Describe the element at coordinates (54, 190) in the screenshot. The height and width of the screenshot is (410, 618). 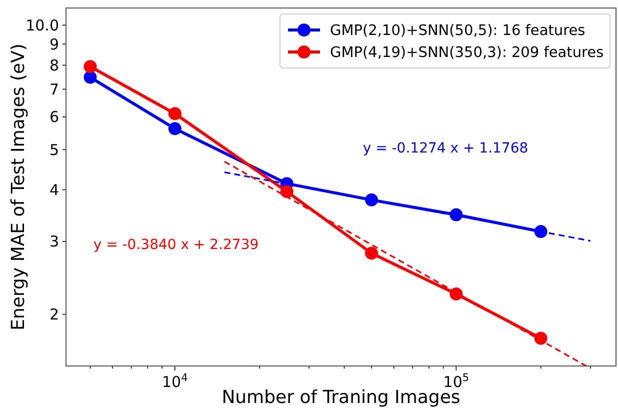
I see `y-tick-label: 4` at that location.